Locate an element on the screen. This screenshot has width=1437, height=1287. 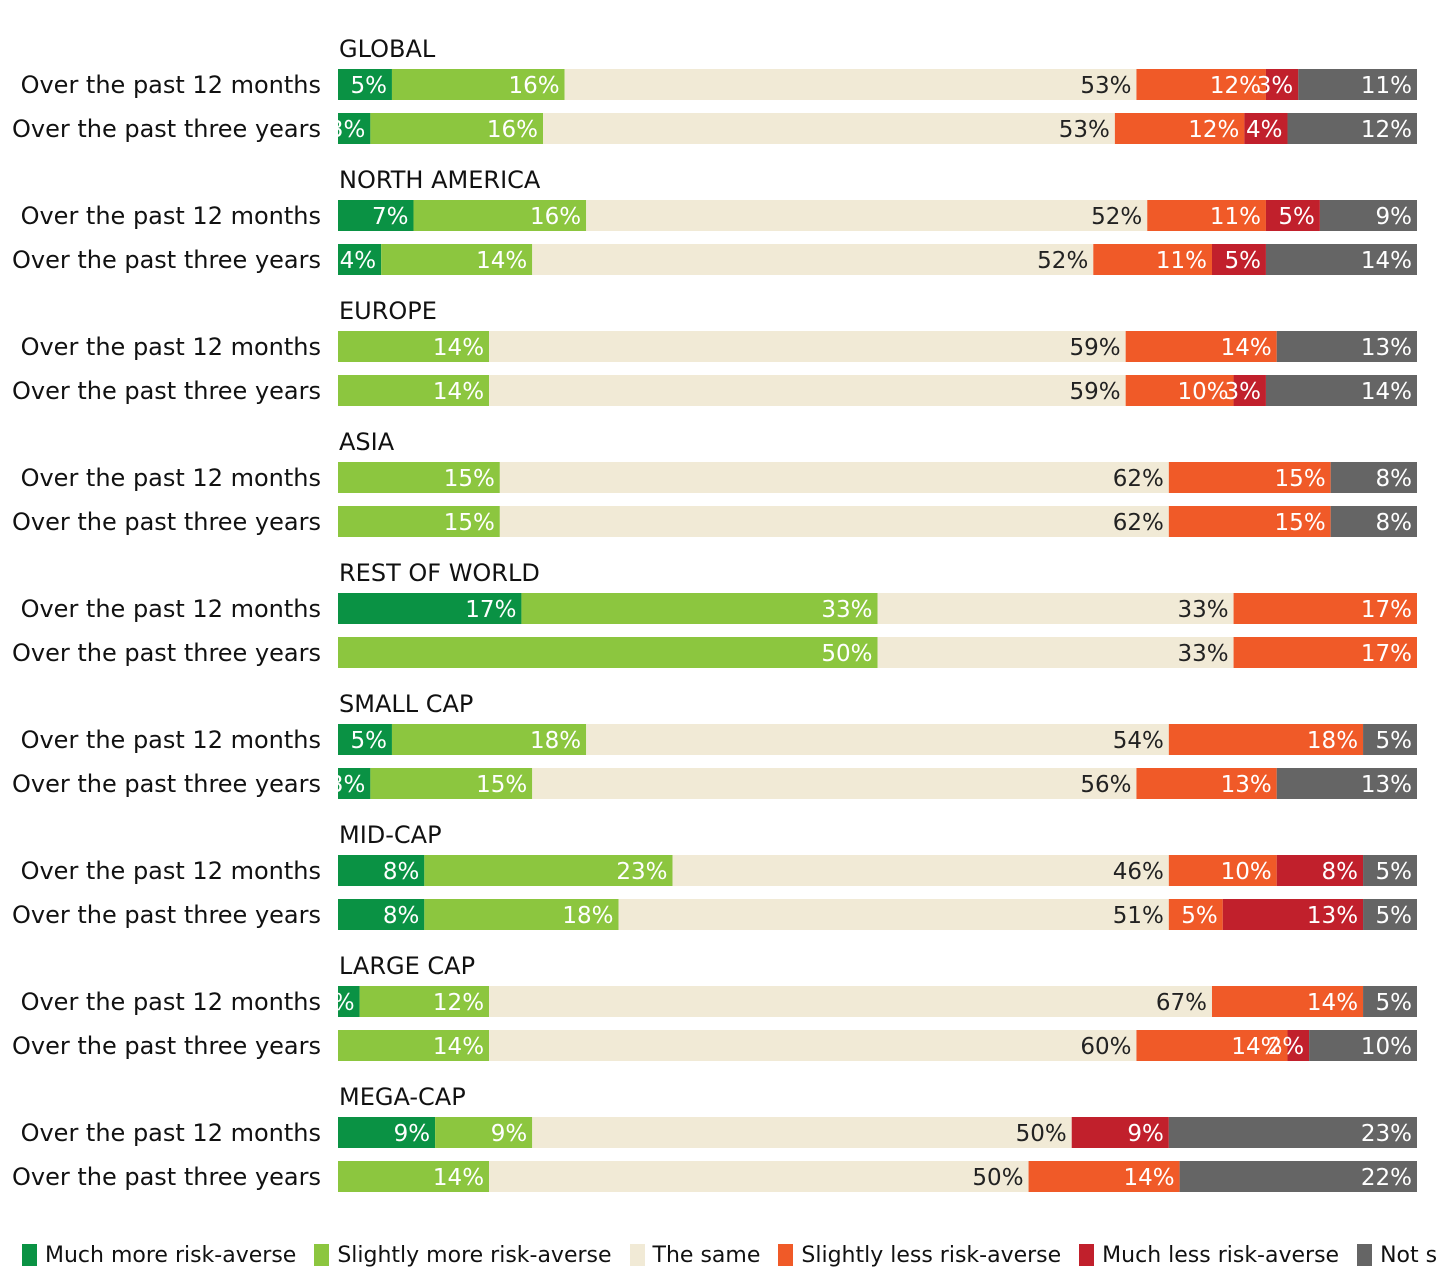
legend-label: Much more risk-averse is located at coordinates (171, 1255).